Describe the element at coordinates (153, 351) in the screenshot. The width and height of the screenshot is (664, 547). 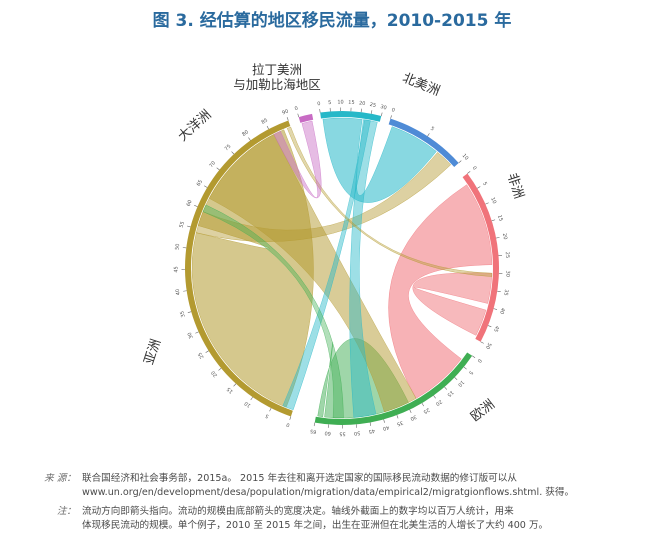
I see `region-label-as: 亚洲` at that location.